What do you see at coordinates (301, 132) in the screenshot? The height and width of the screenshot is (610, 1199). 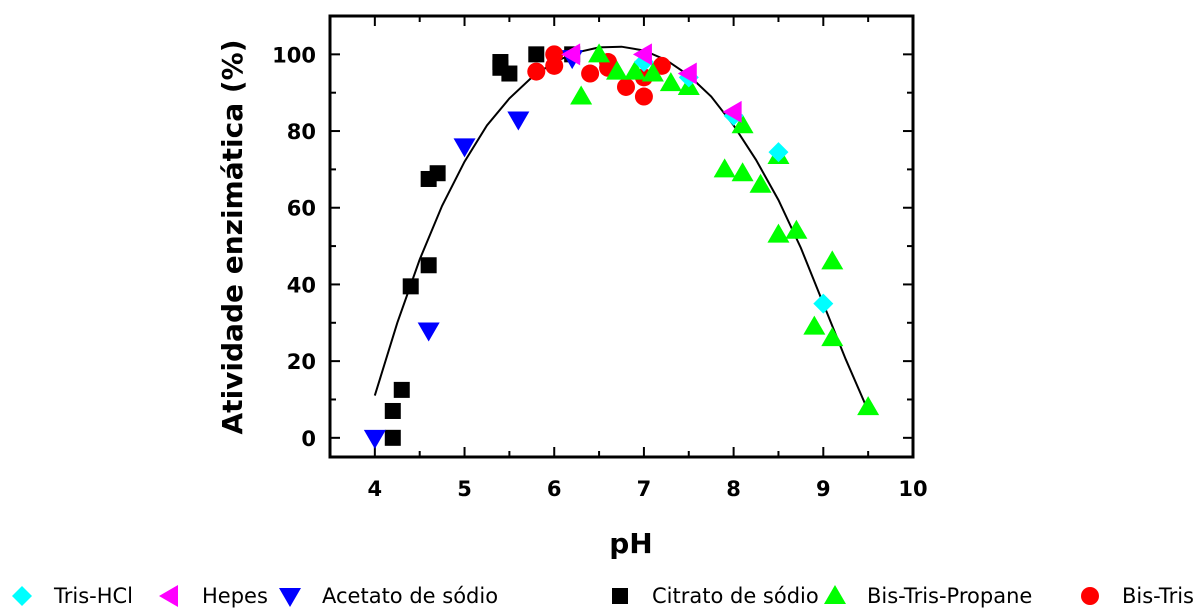 I see `y-tick-label: 80` at bounding box center [301, 132].